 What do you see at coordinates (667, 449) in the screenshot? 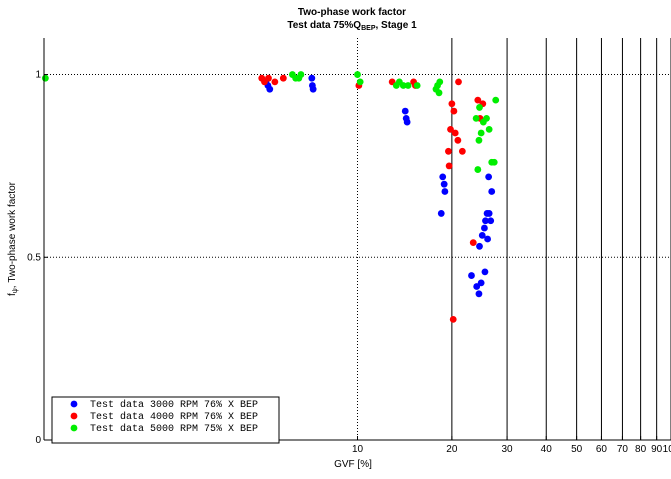
I see `x-tick-label: 100` at bounding box center [667, 449].